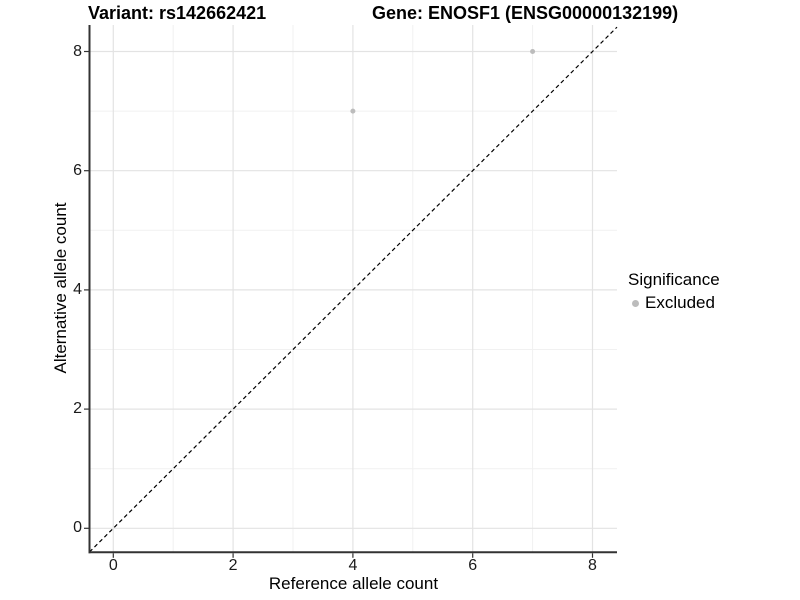 Image resolution: width=800 pixels, height=600 pixels. I want to click on x-tick-label: 6, so click(473, 565).